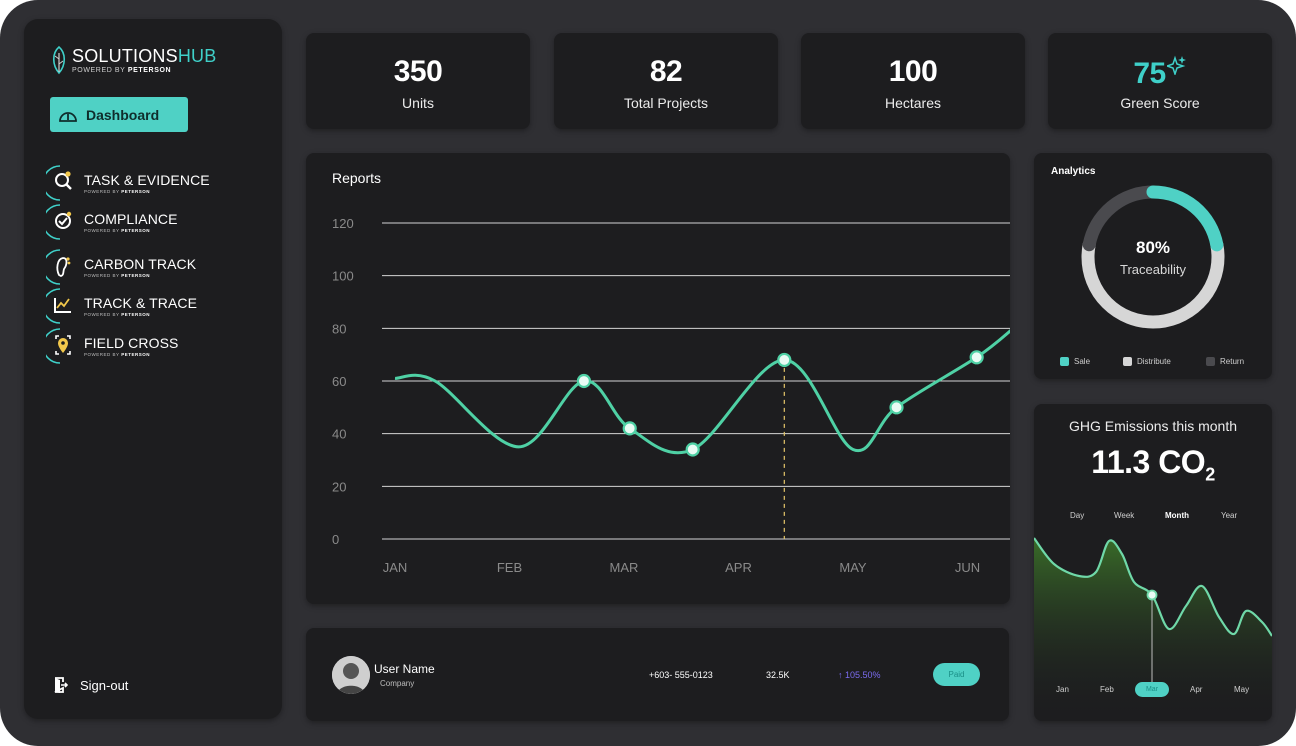  What do you see at coordinates (339, 486) in the screenshot?
I see `y-tick-label: 20` at bounding box center [339, 486].